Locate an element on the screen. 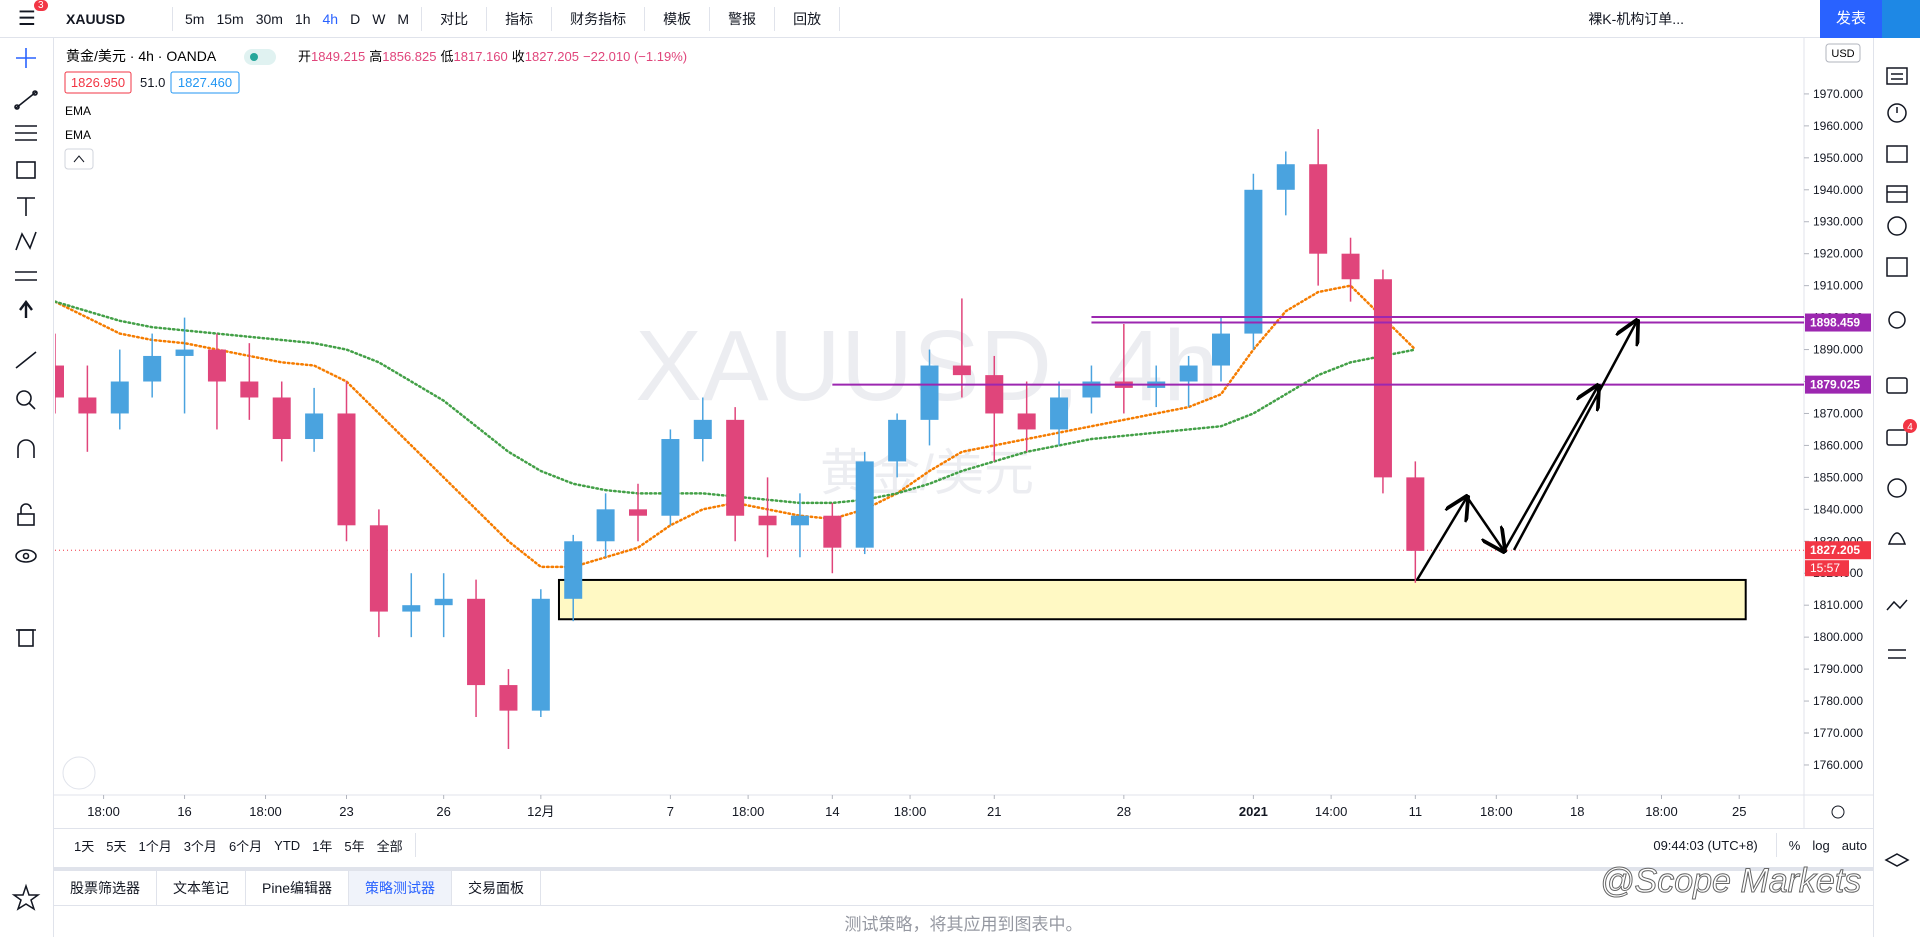  eye-tool is located at coordinates (26, 556).